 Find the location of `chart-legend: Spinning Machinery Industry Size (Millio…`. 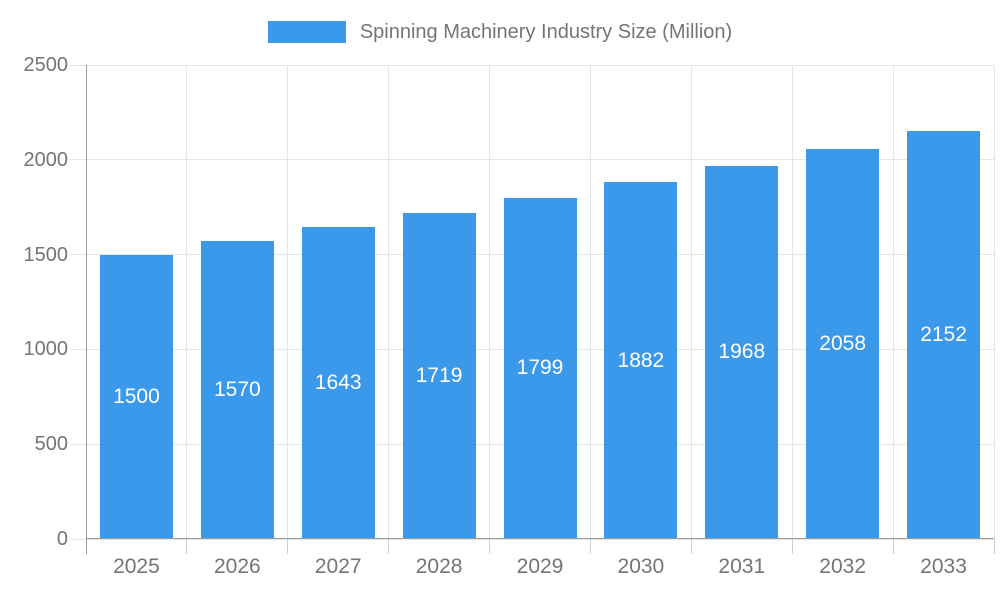

chart-legend: Spinning Machinery Industry Size (Millio… is located at coordinates (500, 32).